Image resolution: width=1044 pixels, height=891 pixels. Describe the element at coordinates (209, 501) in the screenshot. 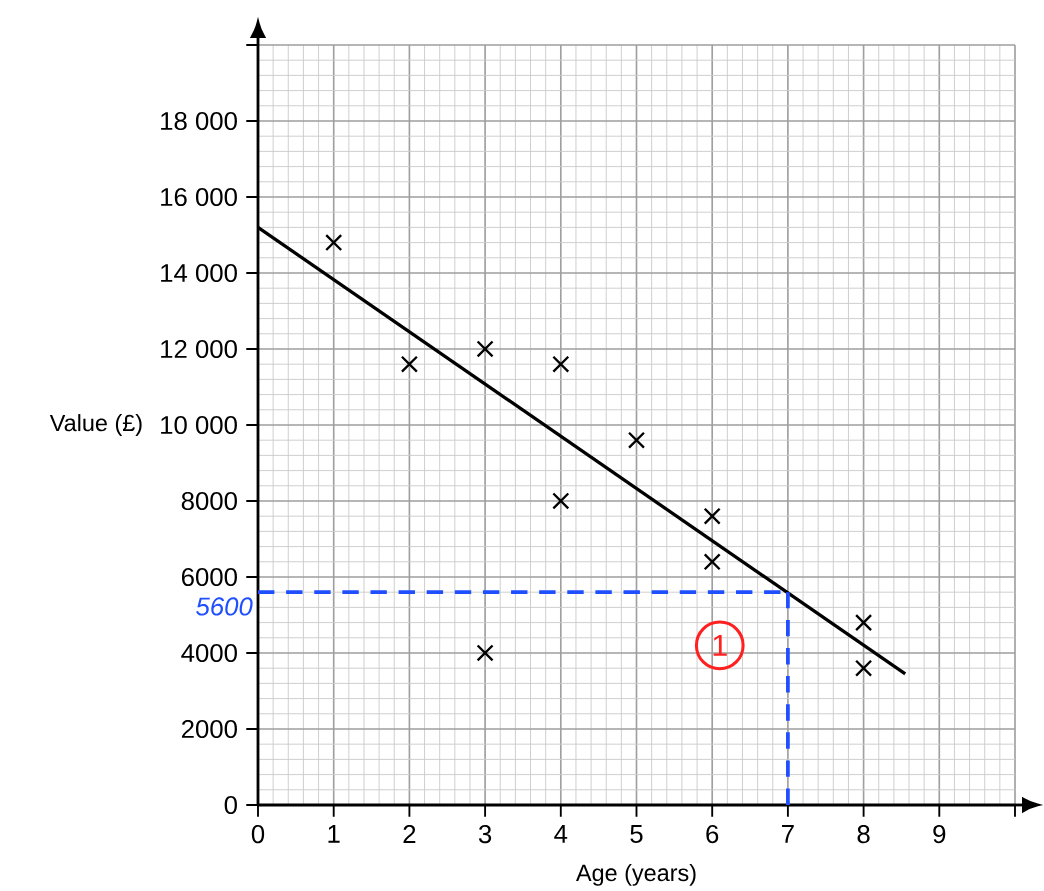

I see `y-tick-label: 8000` at that location.